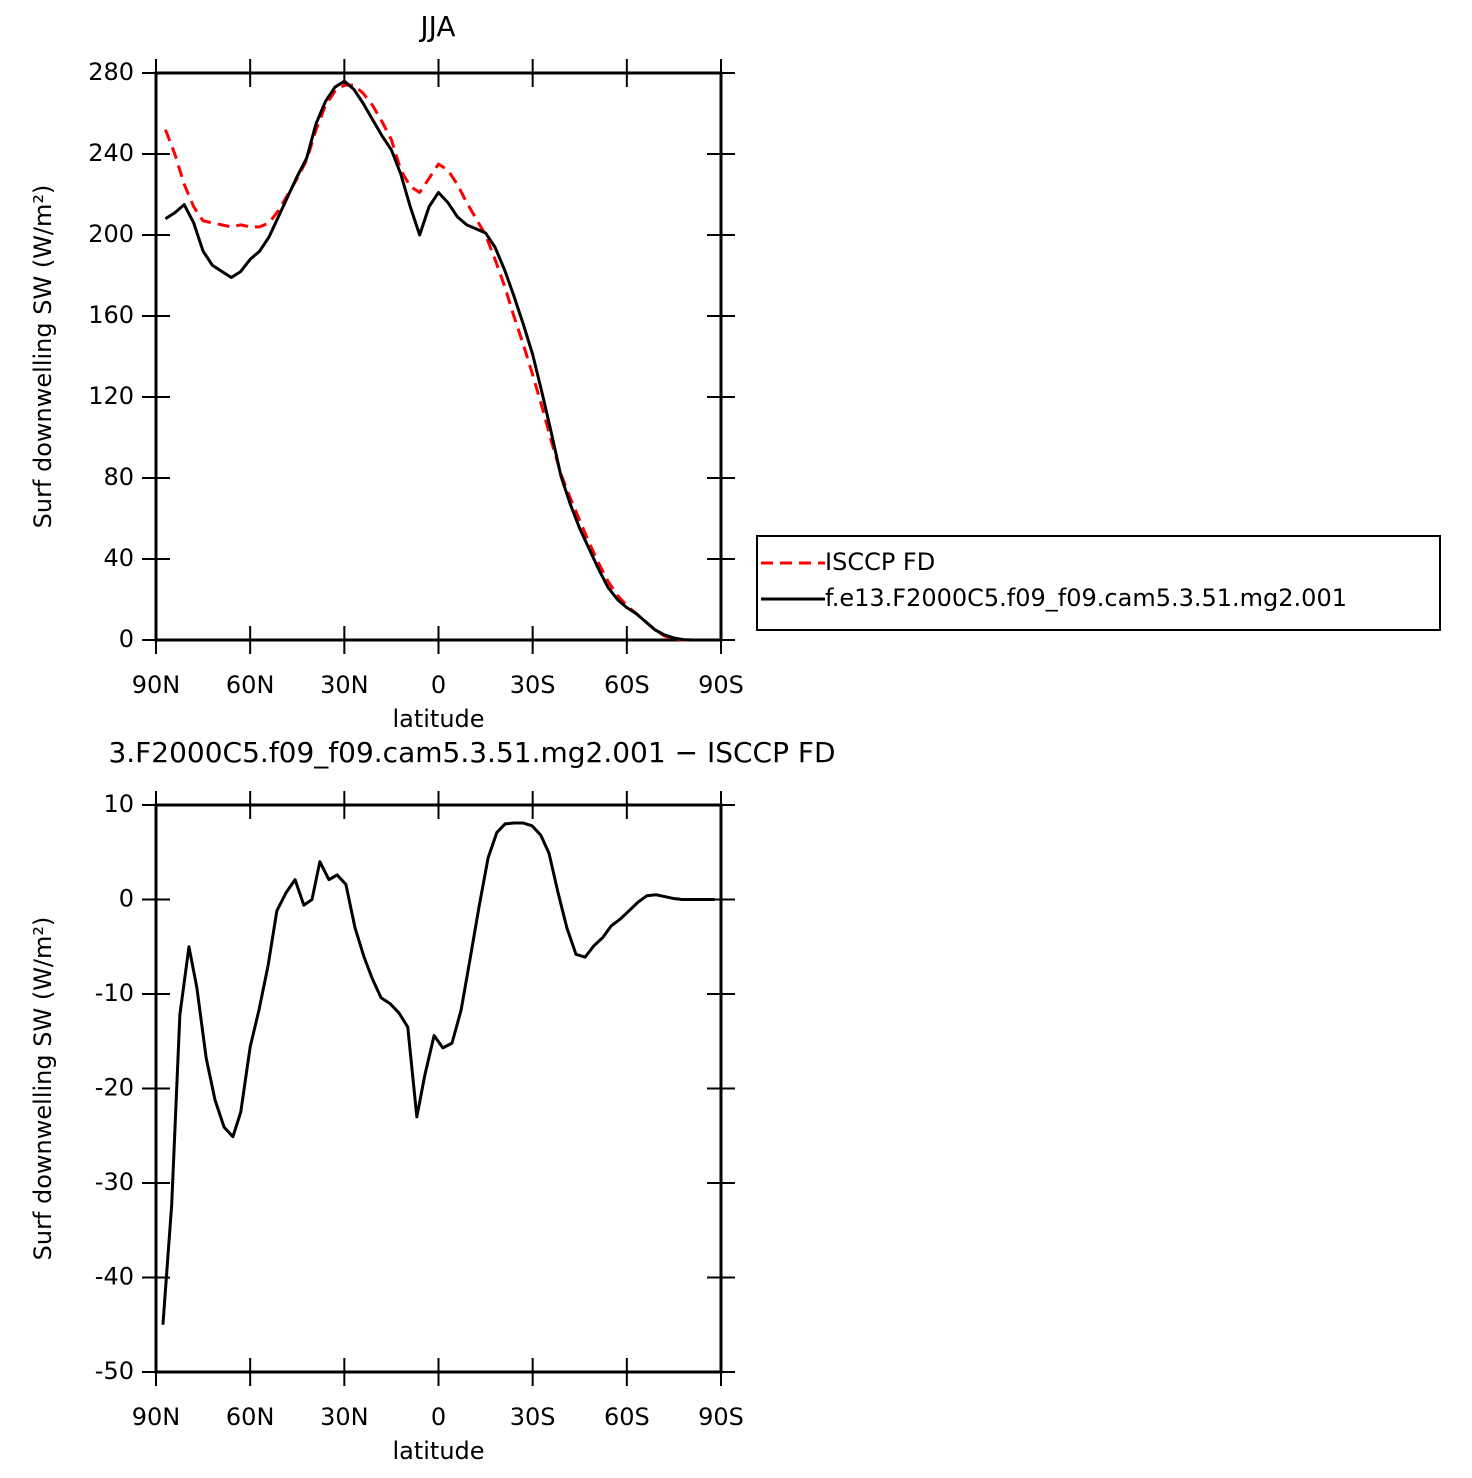  Describe the element at coordinates (111, 153) in the screenshot. I see `y-tick-label: 240` at that location.